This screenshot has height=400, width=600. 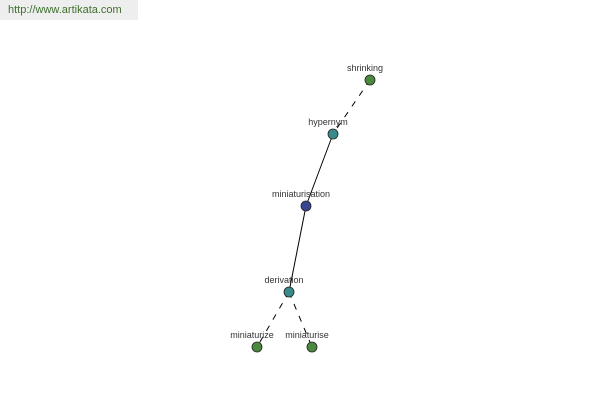 I want to click on site-url-link: http://www.artikata.com, so click(x=65, y=10).